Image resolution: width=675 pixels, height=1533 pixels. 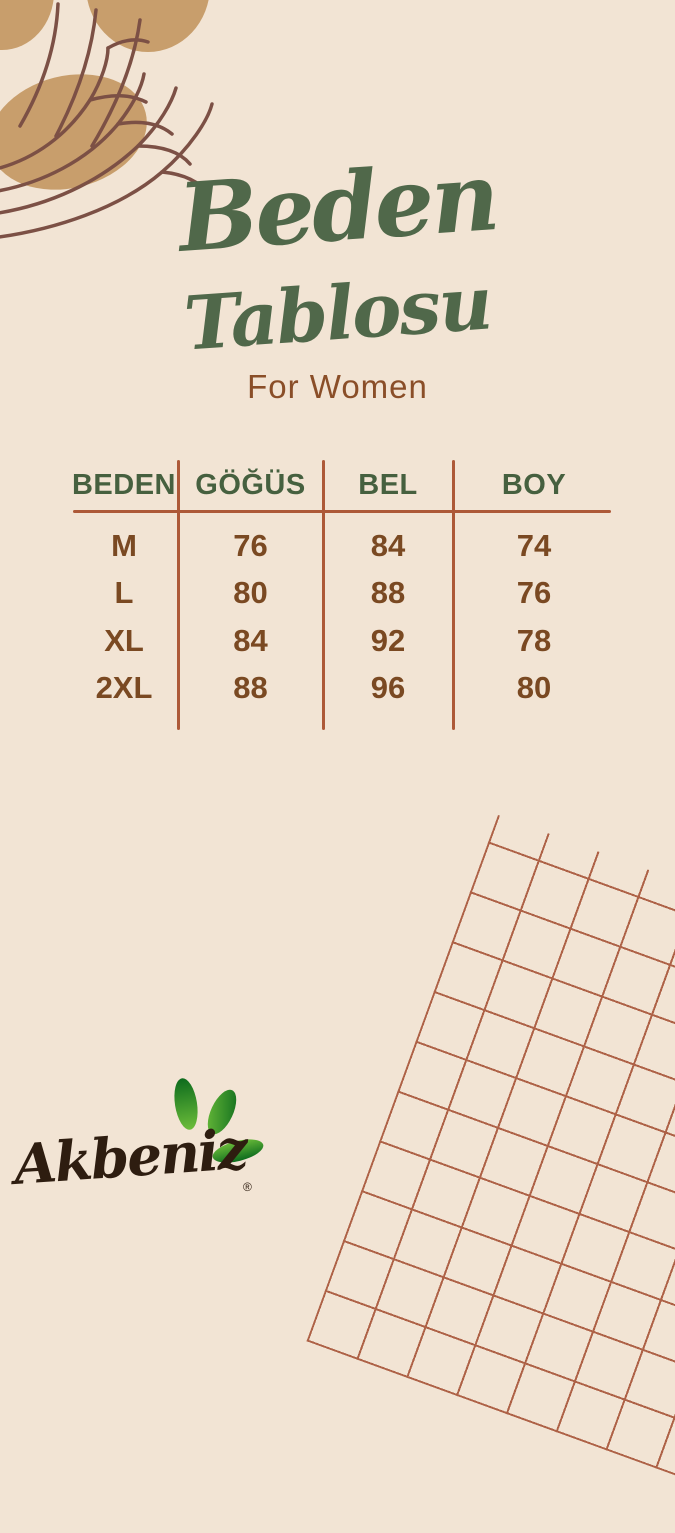 What do you see at coordinates (534, 545) in the screenshot?
I see `table-cell-value: 74` at bounding box center [534, 545].